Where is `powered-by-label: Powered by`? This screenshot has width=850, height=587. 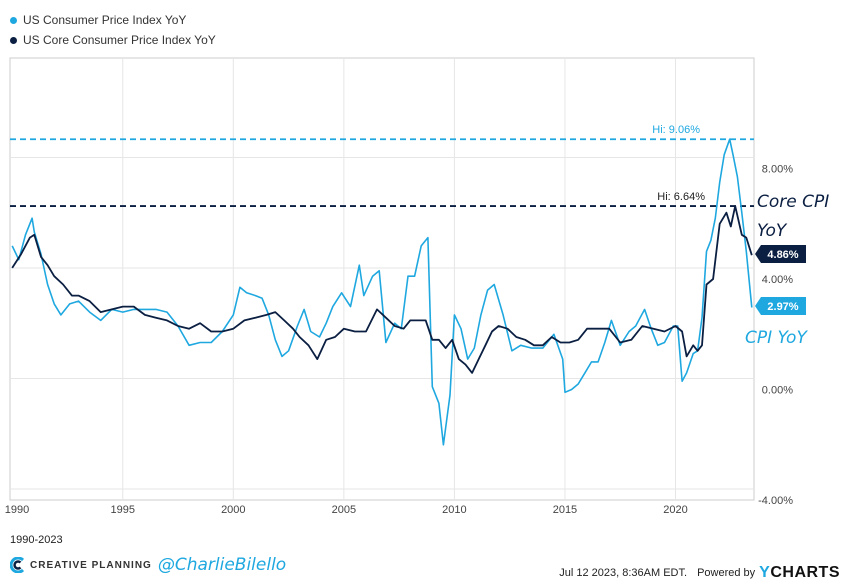 powered-by-label: Powered by is located at coordinates (726, 573).